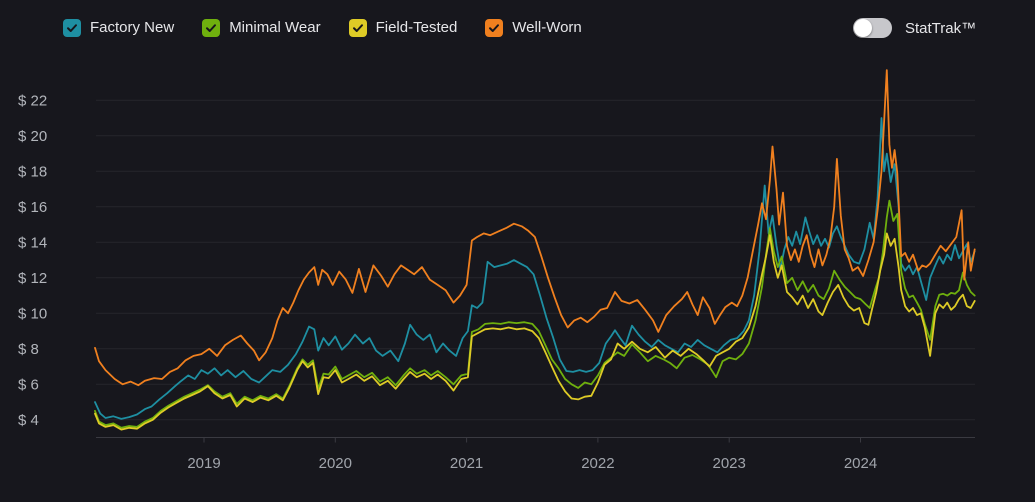 This screenshot has width=1035, height=502. What do you see at coordinates (28, 384) in the screenshot?
I see `y-axis-label: $ 6` at bounding box center [28, 384].